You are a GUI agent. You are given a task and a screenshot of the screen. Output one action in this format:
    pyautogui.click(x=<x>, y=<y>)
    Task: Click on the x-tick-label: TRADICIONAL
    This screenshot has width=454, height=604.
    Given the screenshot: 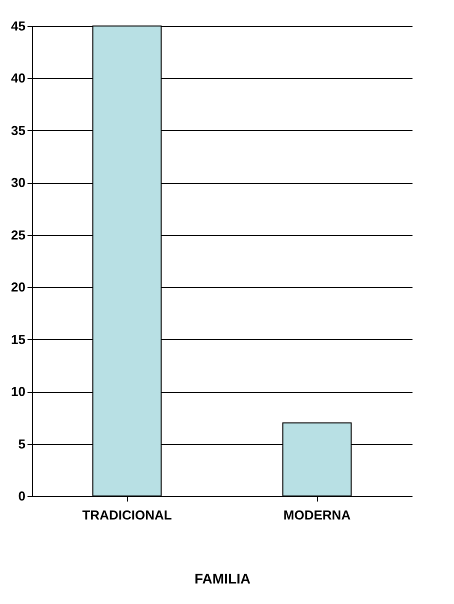 What is the action you would take?
    pyautogui.click(x=127, y=515)
    